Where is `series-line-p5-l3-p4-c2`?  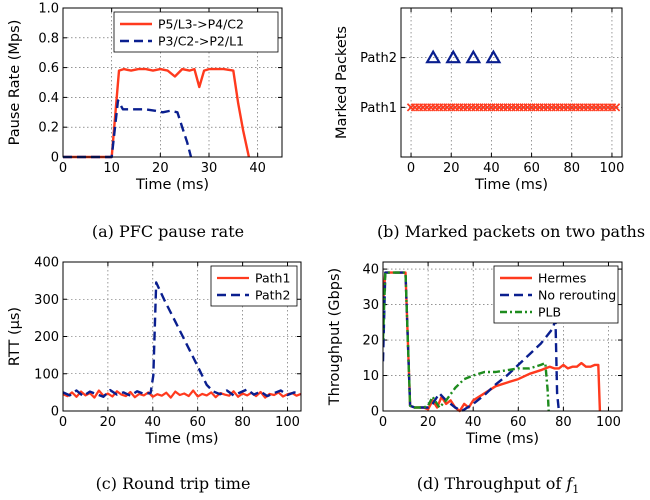
series-line-p5-l3-p4-c2 is located at coordinates (157, 113).